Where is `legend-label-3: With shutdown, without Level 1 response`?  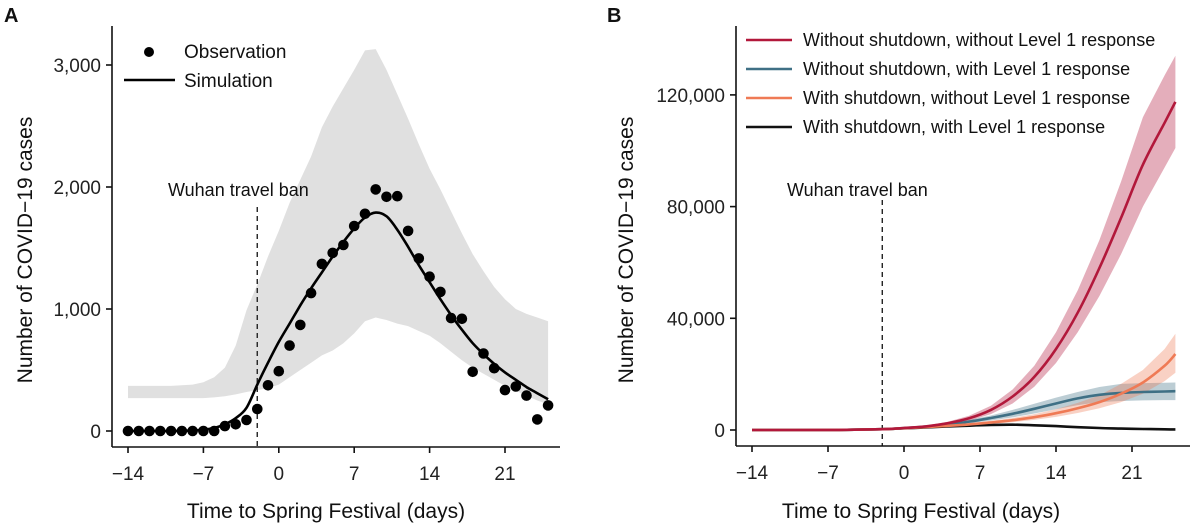 legend-label-3: With shutdown, without Level 1 response is located at coordinates (966, 98).